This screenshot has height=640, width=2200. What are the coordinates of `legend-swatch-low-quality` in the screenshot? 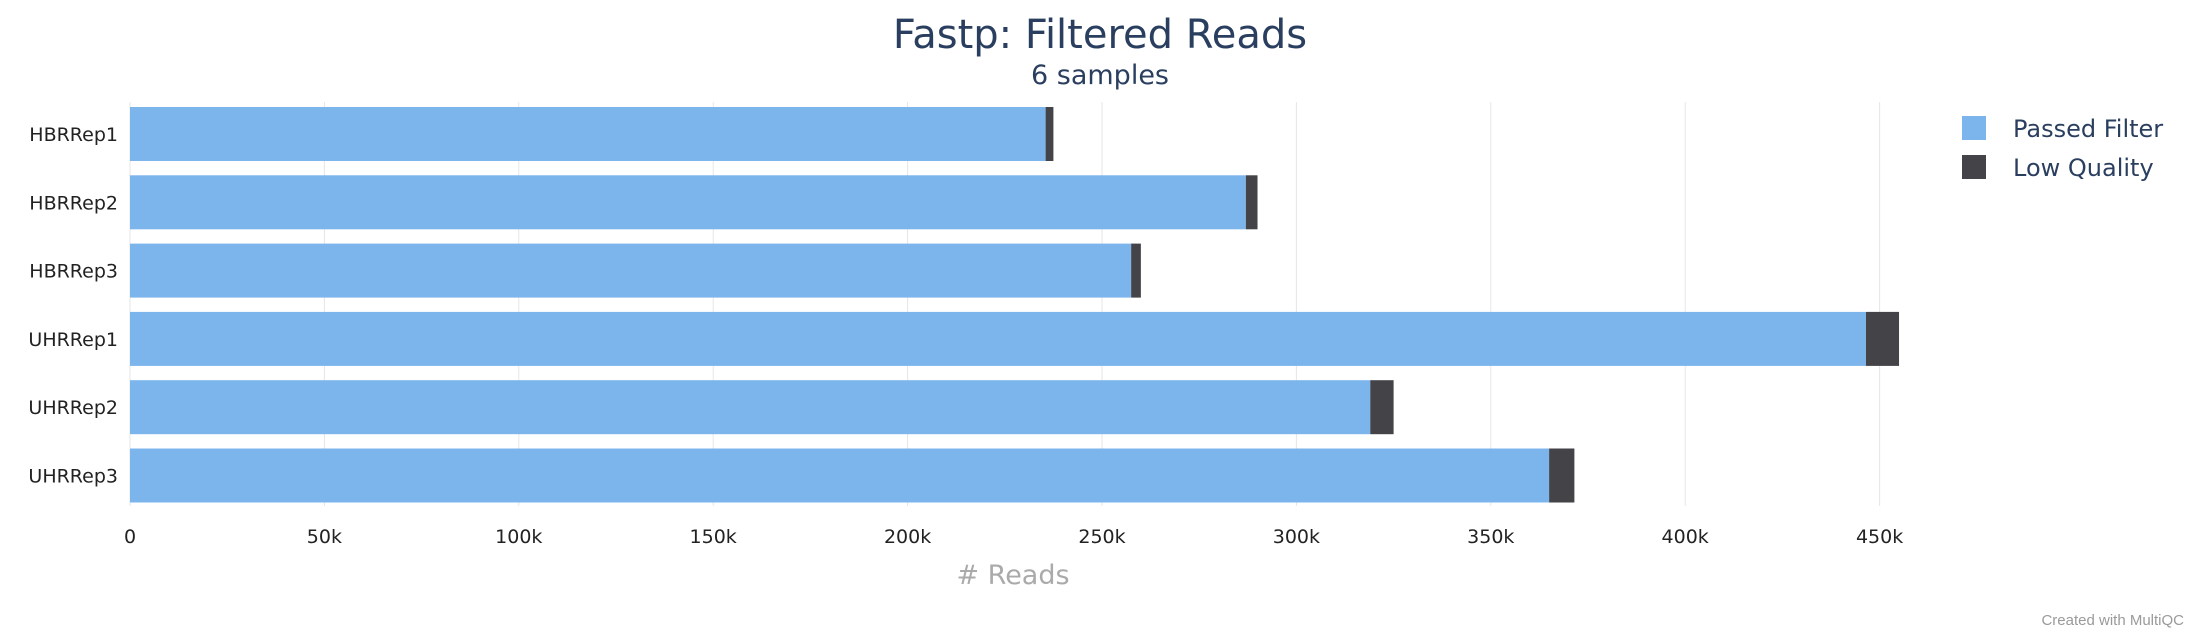 It's located at (1974, 167).